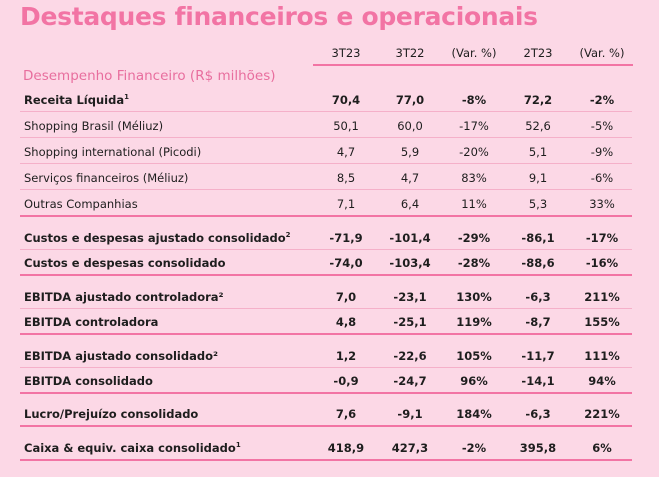 The width and height of the screenshot is (659, 477). Describe the element at coordinates (410, 414) in the screenshot. I see `table-cell: -9,1` at that location.